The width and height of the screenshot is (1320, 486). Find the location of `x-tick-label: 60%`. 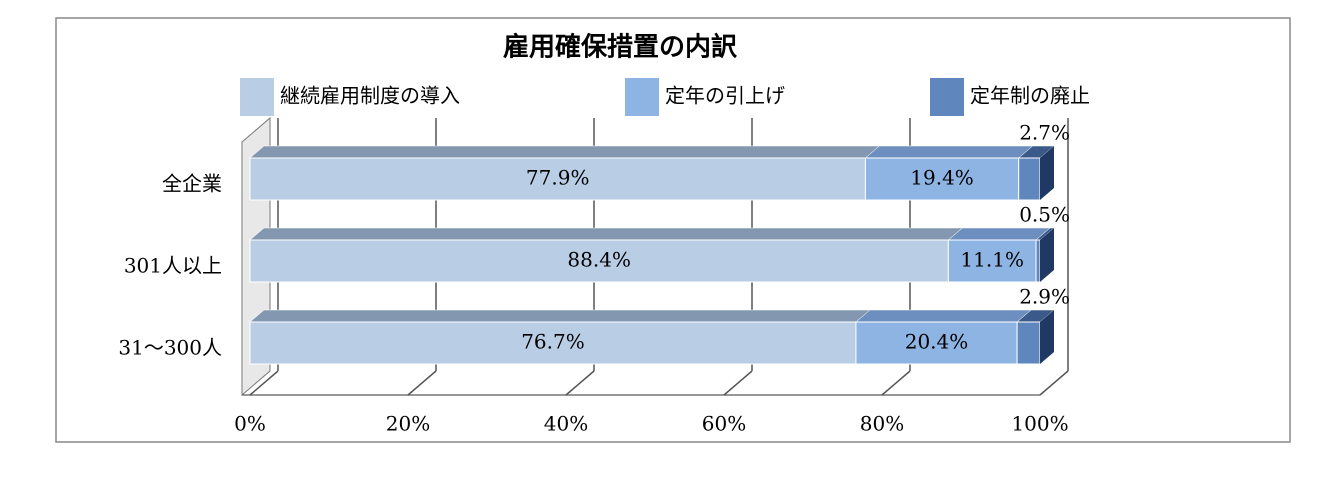

x-tick-label: 60% is located at coordinates (724, 424).